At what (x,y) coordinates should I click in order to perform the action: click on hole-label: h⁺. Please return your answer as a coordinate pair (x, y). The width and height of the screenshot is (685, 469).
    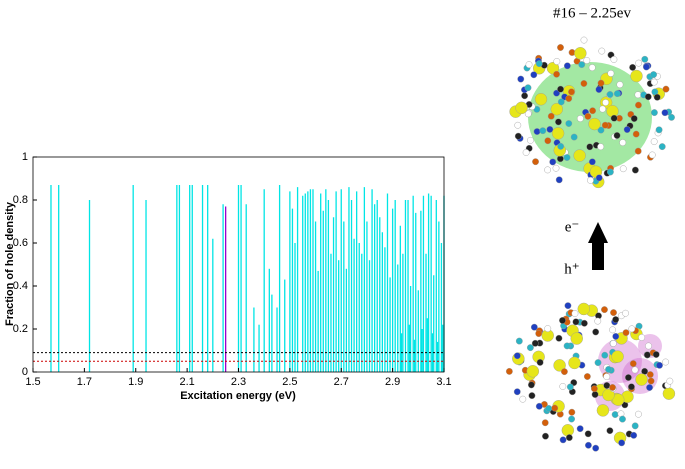
    Looking at the image, I should click on (571, 269).